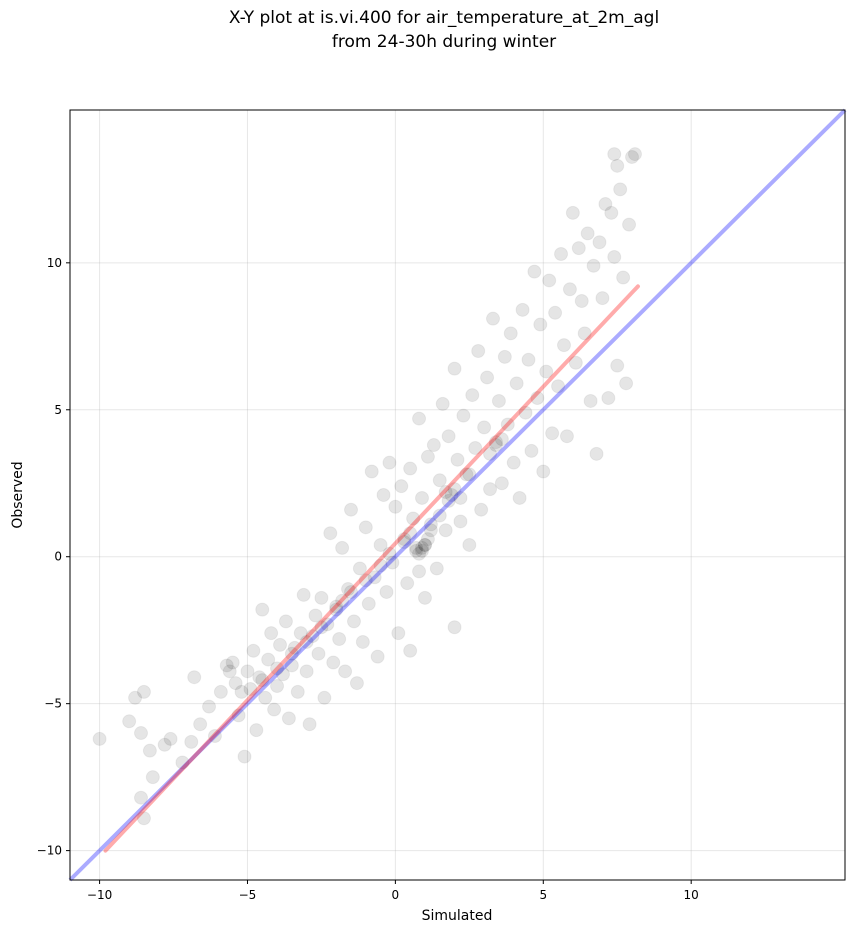  Describe the element at coordinates (396, 895) in the screenshot. I see `x-tick-label: 0` at that location.